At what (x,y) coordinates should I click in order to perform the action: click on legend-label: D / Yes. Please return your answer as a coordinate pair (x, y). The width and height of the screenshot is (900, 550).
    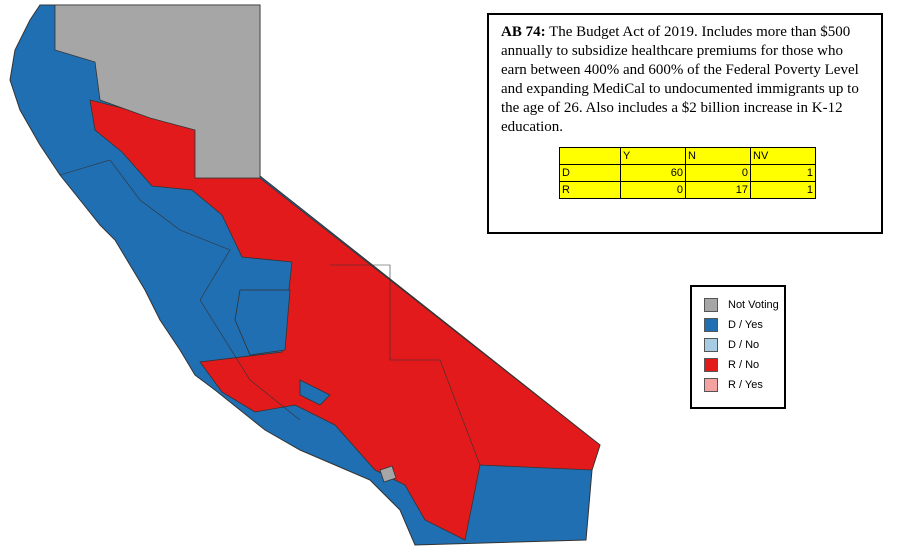
    Looking at the image, I should click on (745, 325).